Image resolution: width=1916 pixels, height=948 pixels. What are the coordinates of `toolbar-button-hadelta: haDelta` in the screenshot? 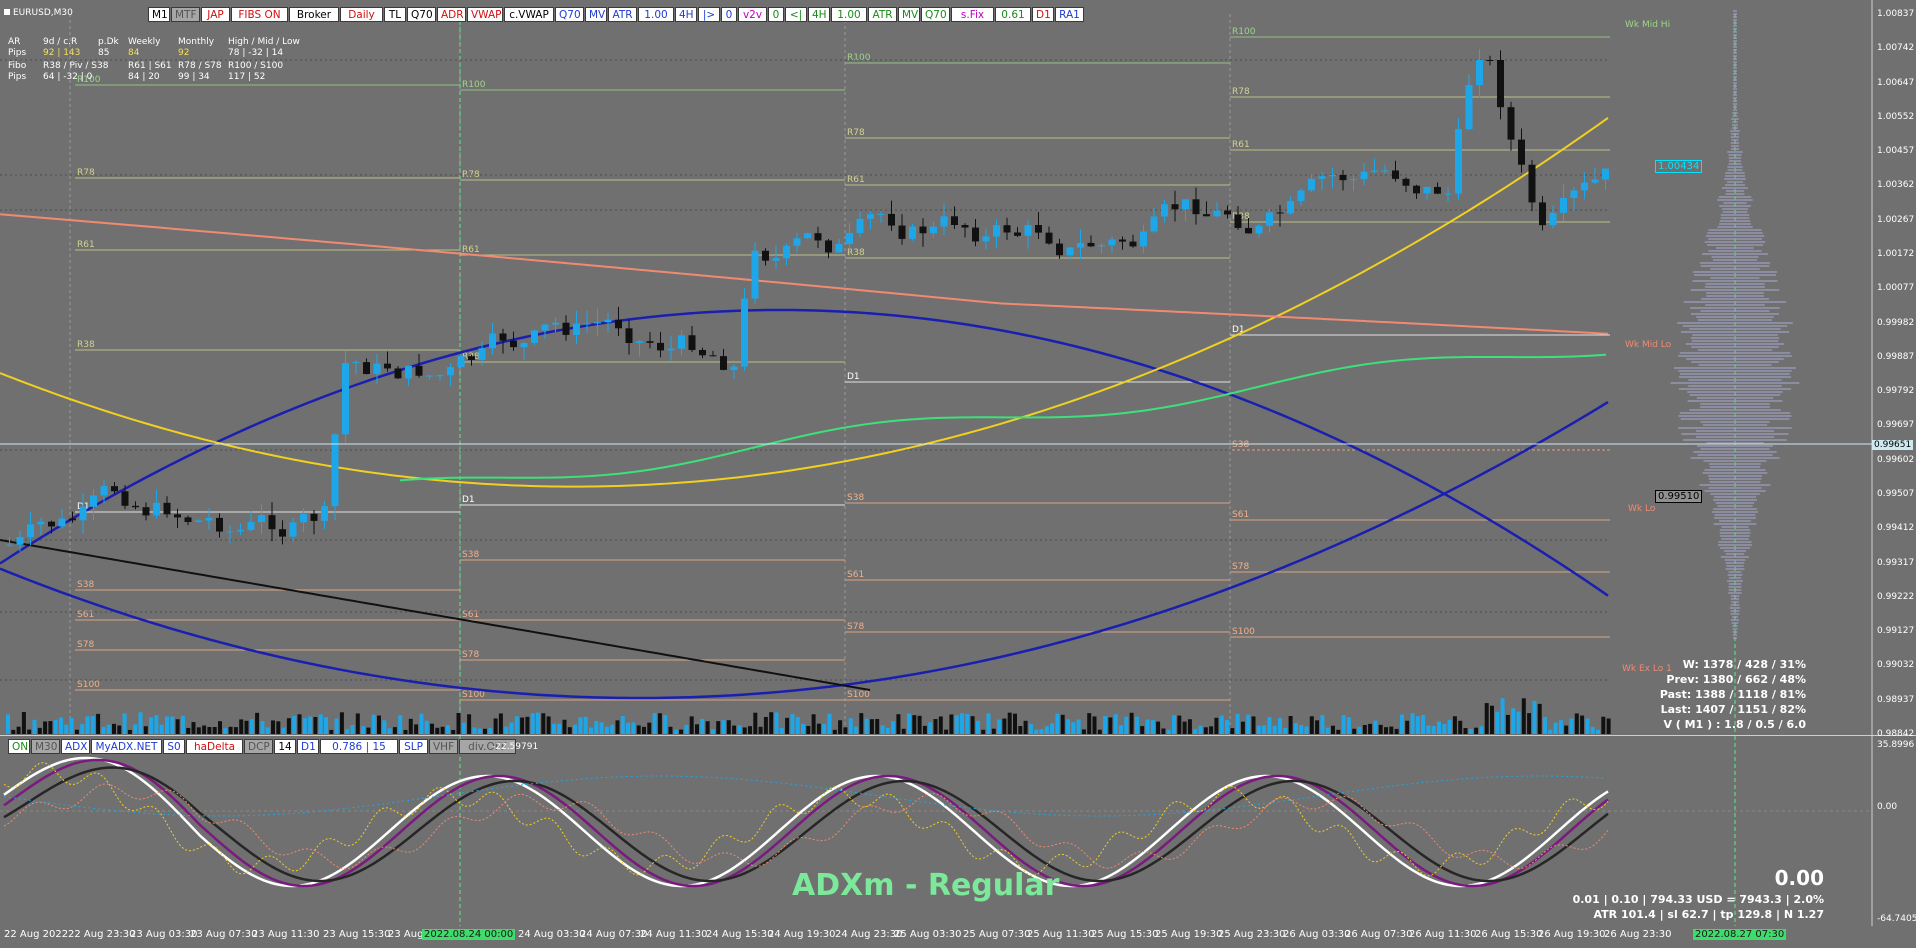 It's located at (214, 746).